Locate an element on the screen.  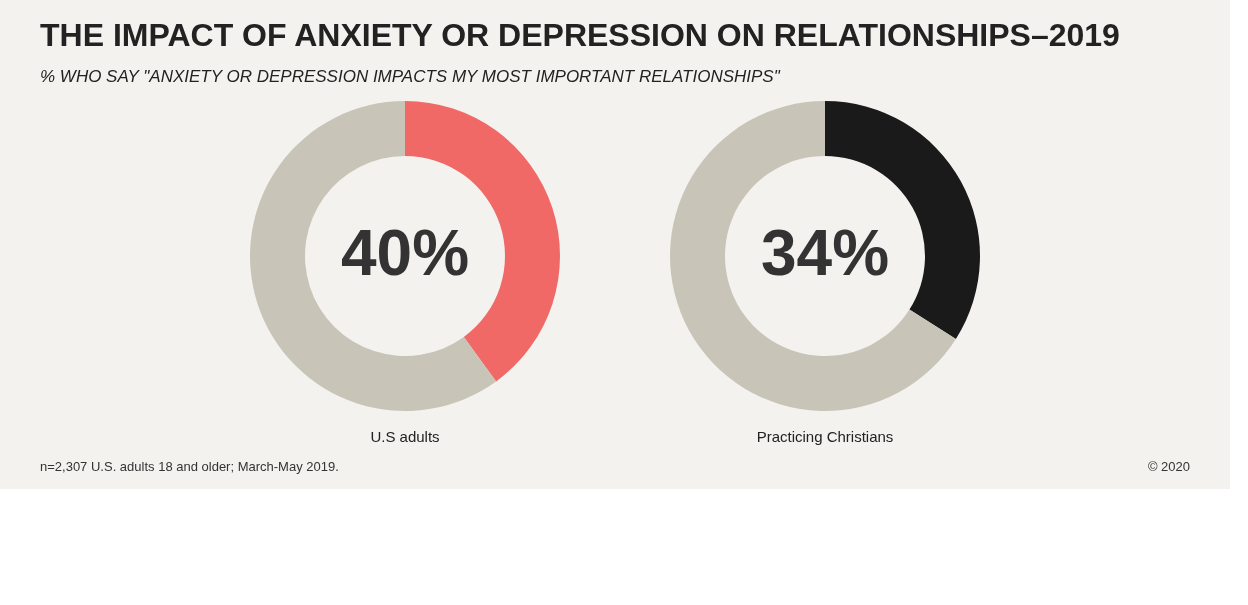
text: Practicing Christians is located at coordinates (825, 436).